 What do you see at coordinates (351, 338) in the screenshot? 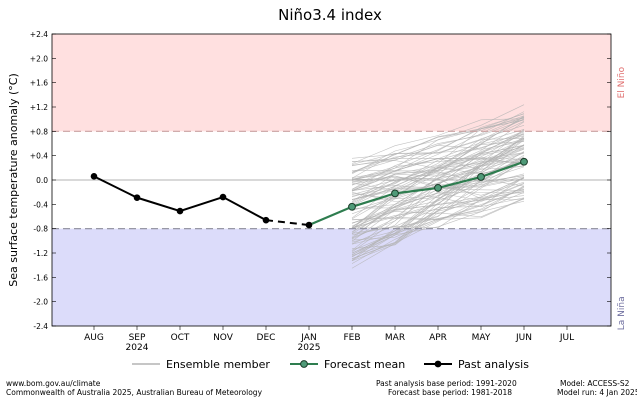
I see `x-tick-label: FEB` at bounding box center [351, 338].